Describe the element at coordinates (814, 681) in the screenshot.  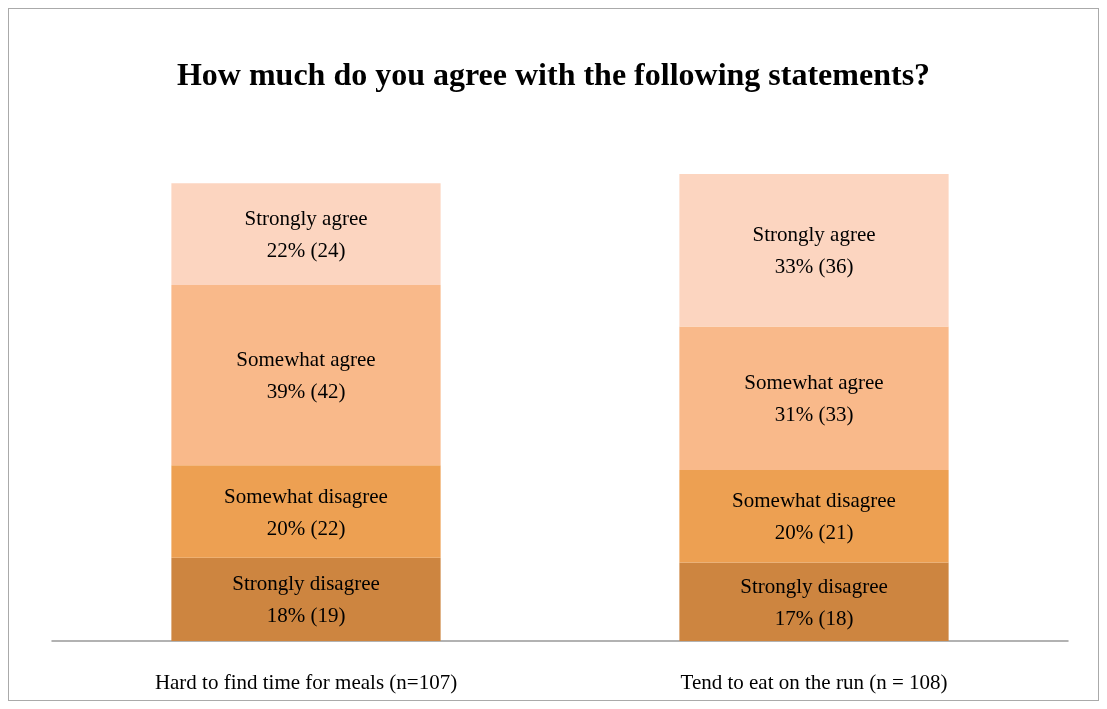
I see `x-tick-label: Tend to eat on the run (n = 108)` at that location.